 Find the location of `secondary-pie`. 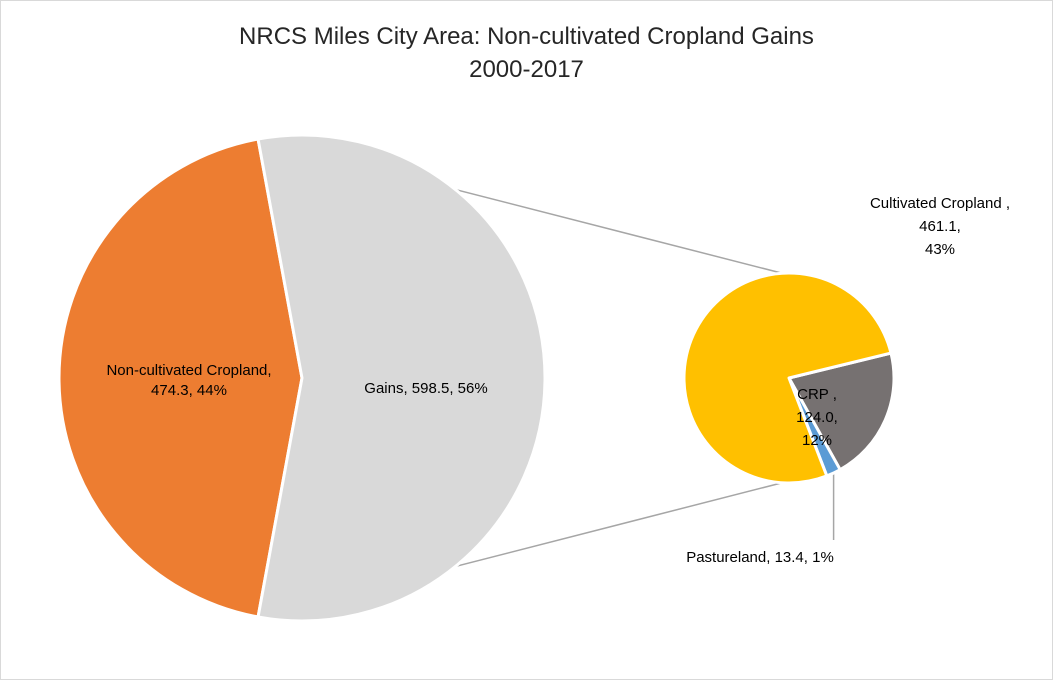

secondary-pie is located at coordinates (789, 378).